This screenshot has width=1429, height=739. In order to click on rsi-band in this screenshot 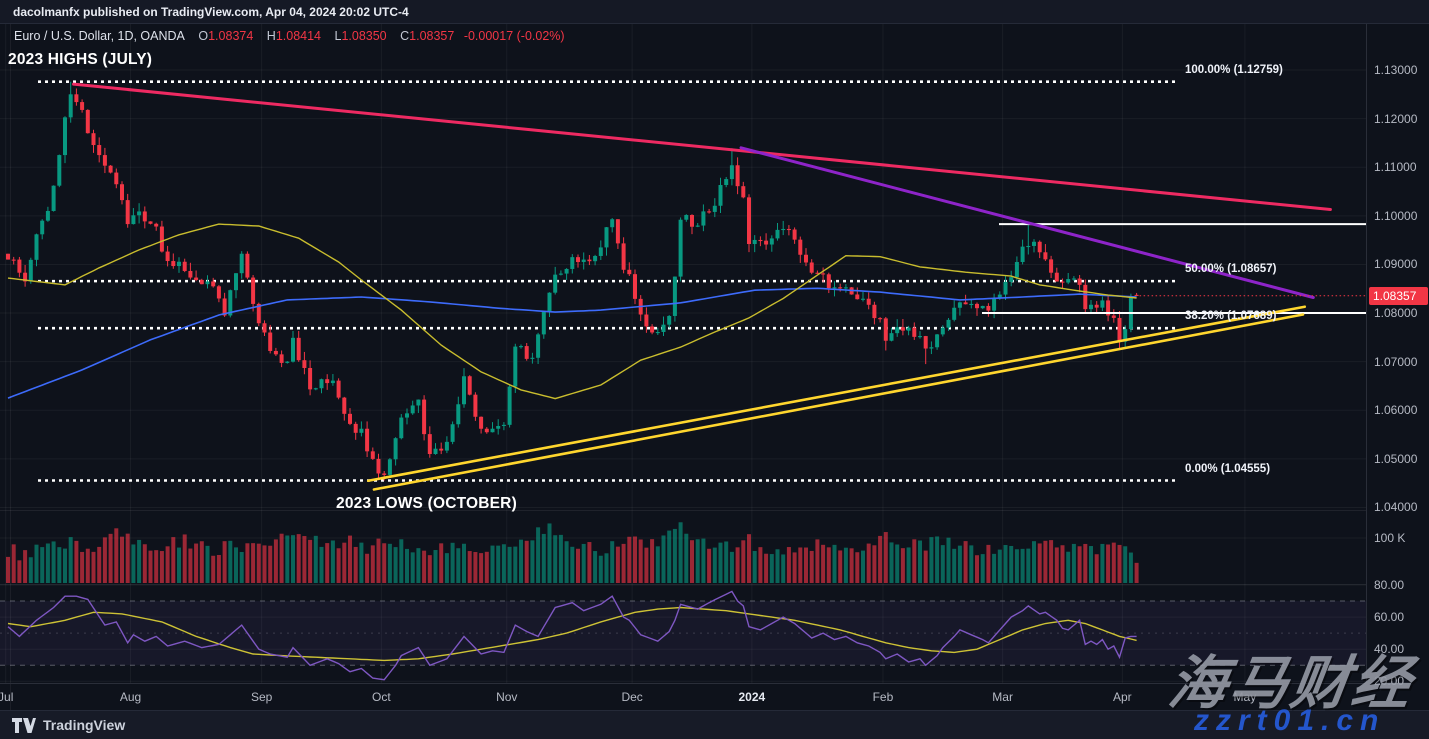, I will do `click(683, 633)`.